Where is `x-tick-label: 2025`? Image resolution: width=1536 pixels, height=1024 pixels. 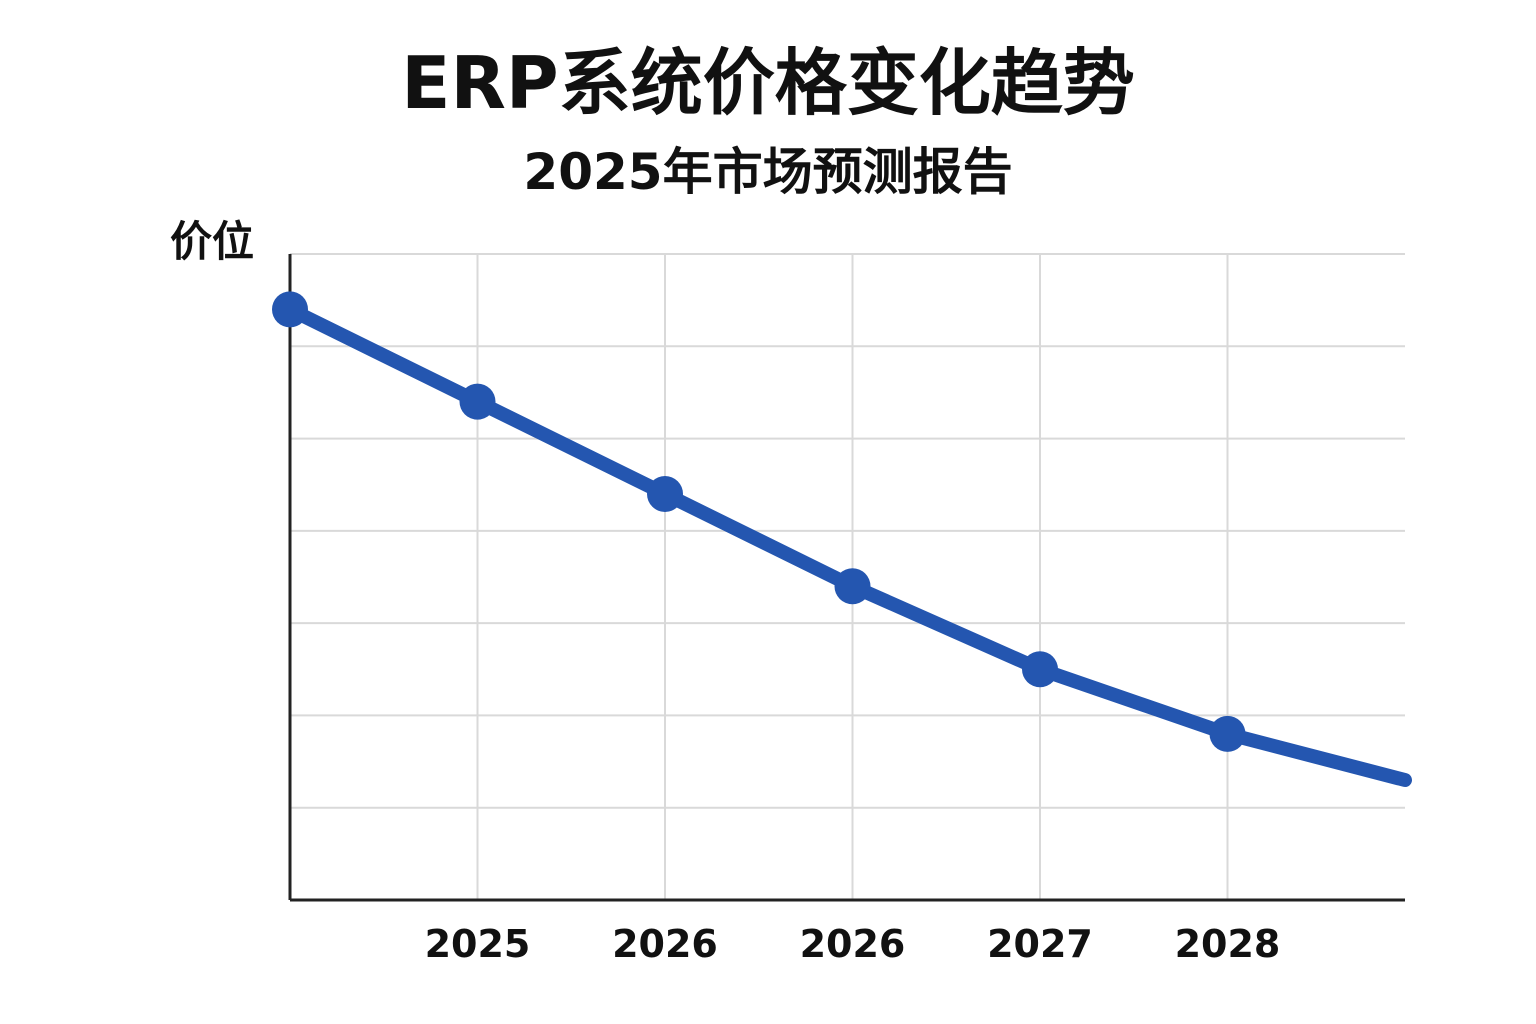 x-tick-label: 2025 is located at coordinates (478, 944).